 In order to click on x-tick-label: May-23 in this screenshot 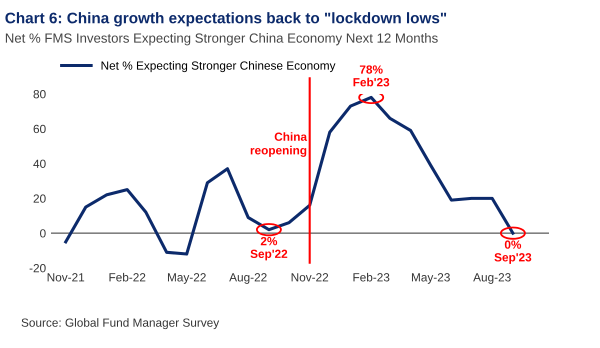, I will do `click(431, 278)`.